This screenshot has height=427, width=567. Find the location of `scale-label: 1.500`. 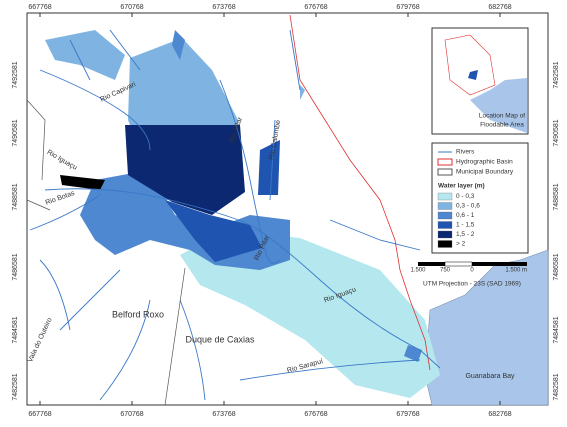

scale-label: 1.500 is located at coordinates (418, 271).